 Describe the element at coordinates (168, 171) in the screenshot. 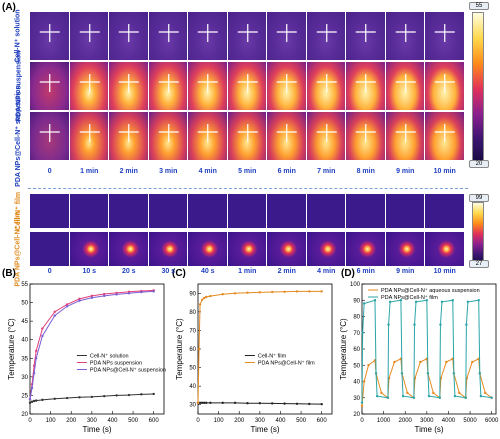

I see `time-label: 3 min` at that location.